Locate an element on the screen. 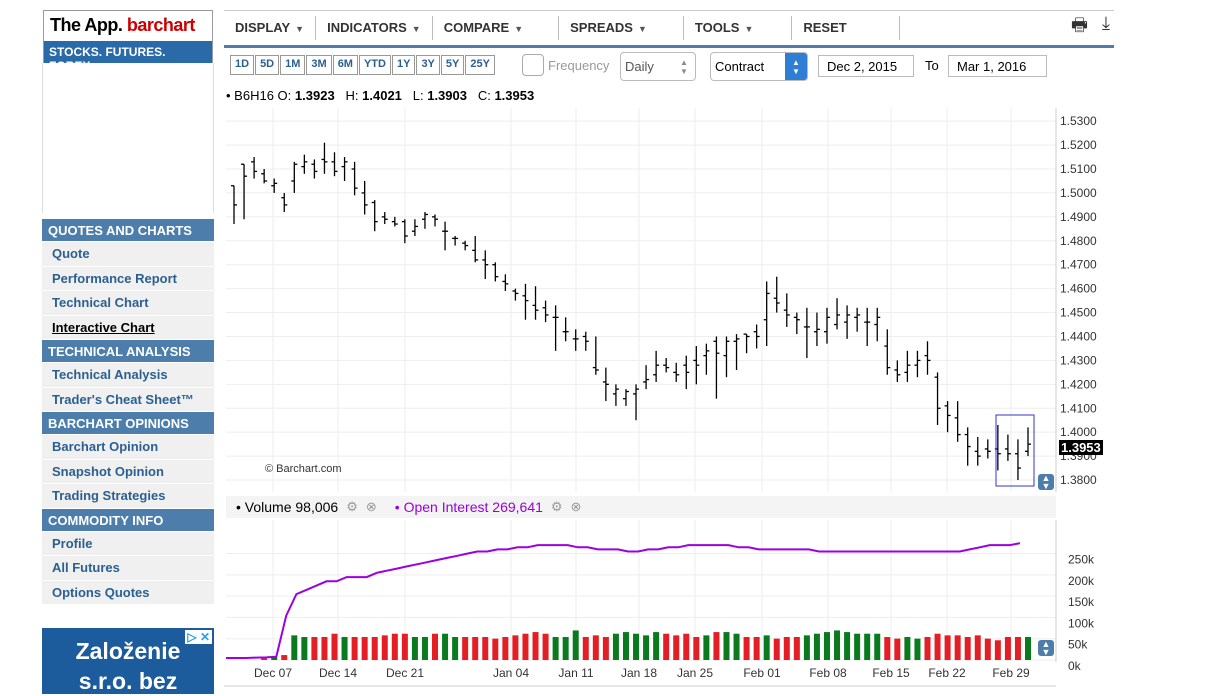 Image resolution: width=1211 pixels, height=696 pixels. x-tick-label: Jan 04 is located at coordinates (511, 673).